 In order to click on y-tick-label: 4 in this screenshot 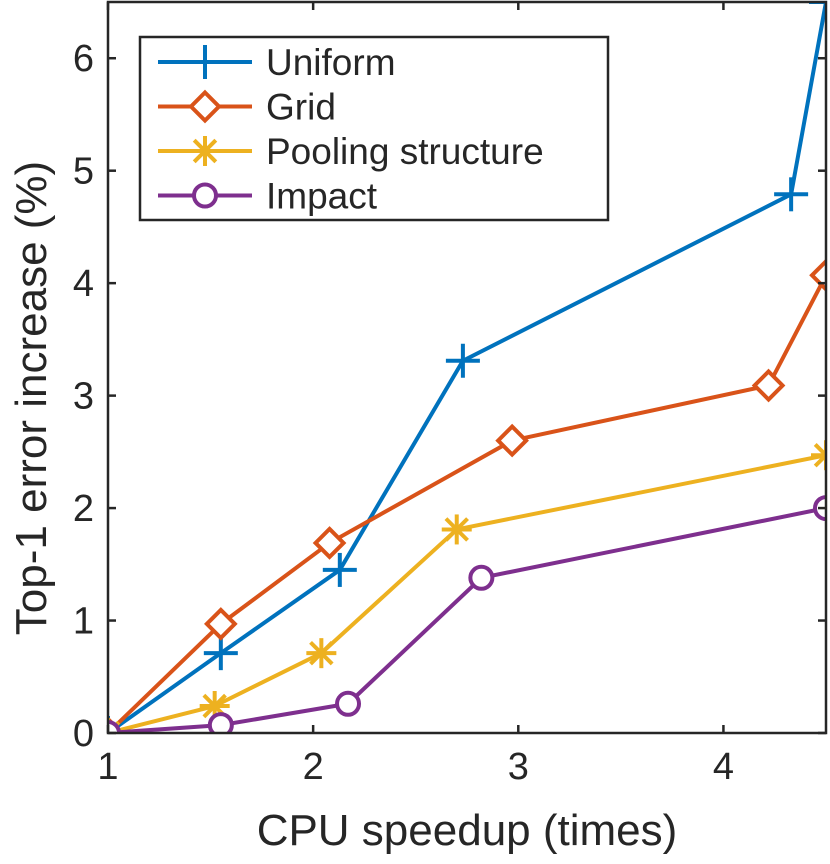, I will do `click(83, 284)`.